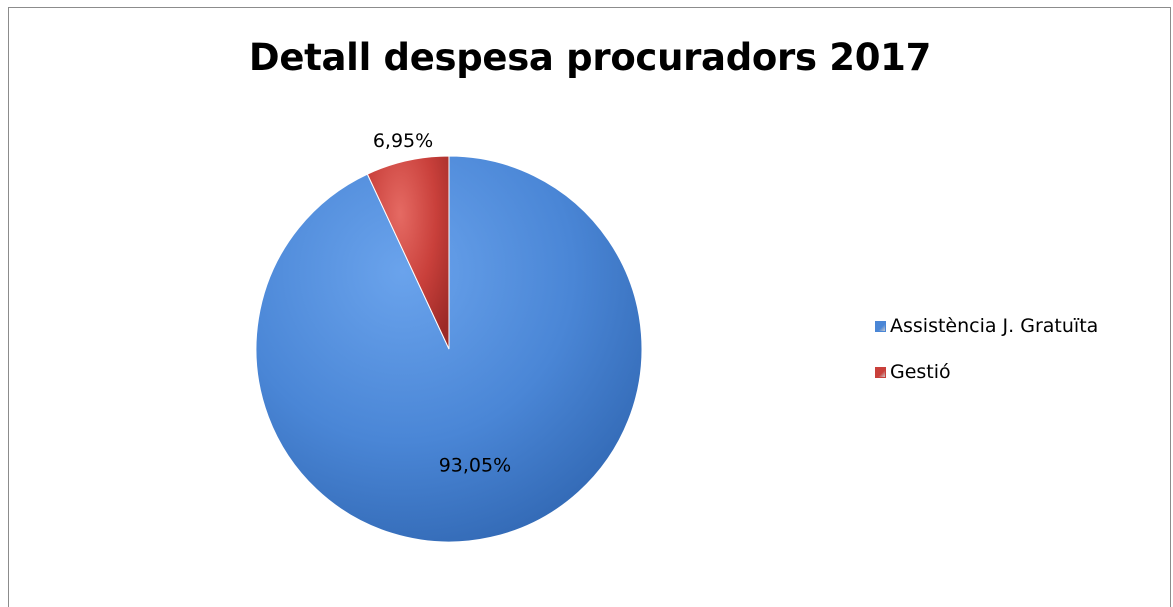 The image size is (1173, 607). What do you see at coordinates (986, 372) in the screenshot?
I see `legend-item-gestio: Gestió` at bounding box center [986, 372].